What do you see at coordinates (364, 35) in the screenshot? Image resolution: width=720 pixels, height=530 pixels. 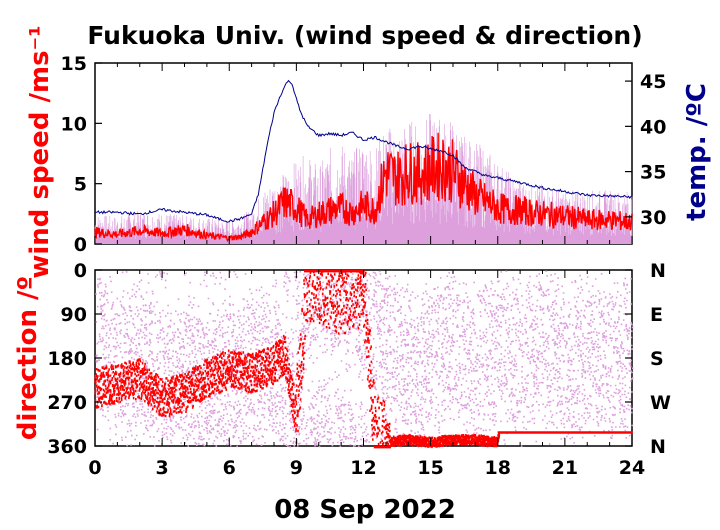 I see `chart-title: Fukuoka Univ. (wind speed & direction)` at bounding box center [364, 35].